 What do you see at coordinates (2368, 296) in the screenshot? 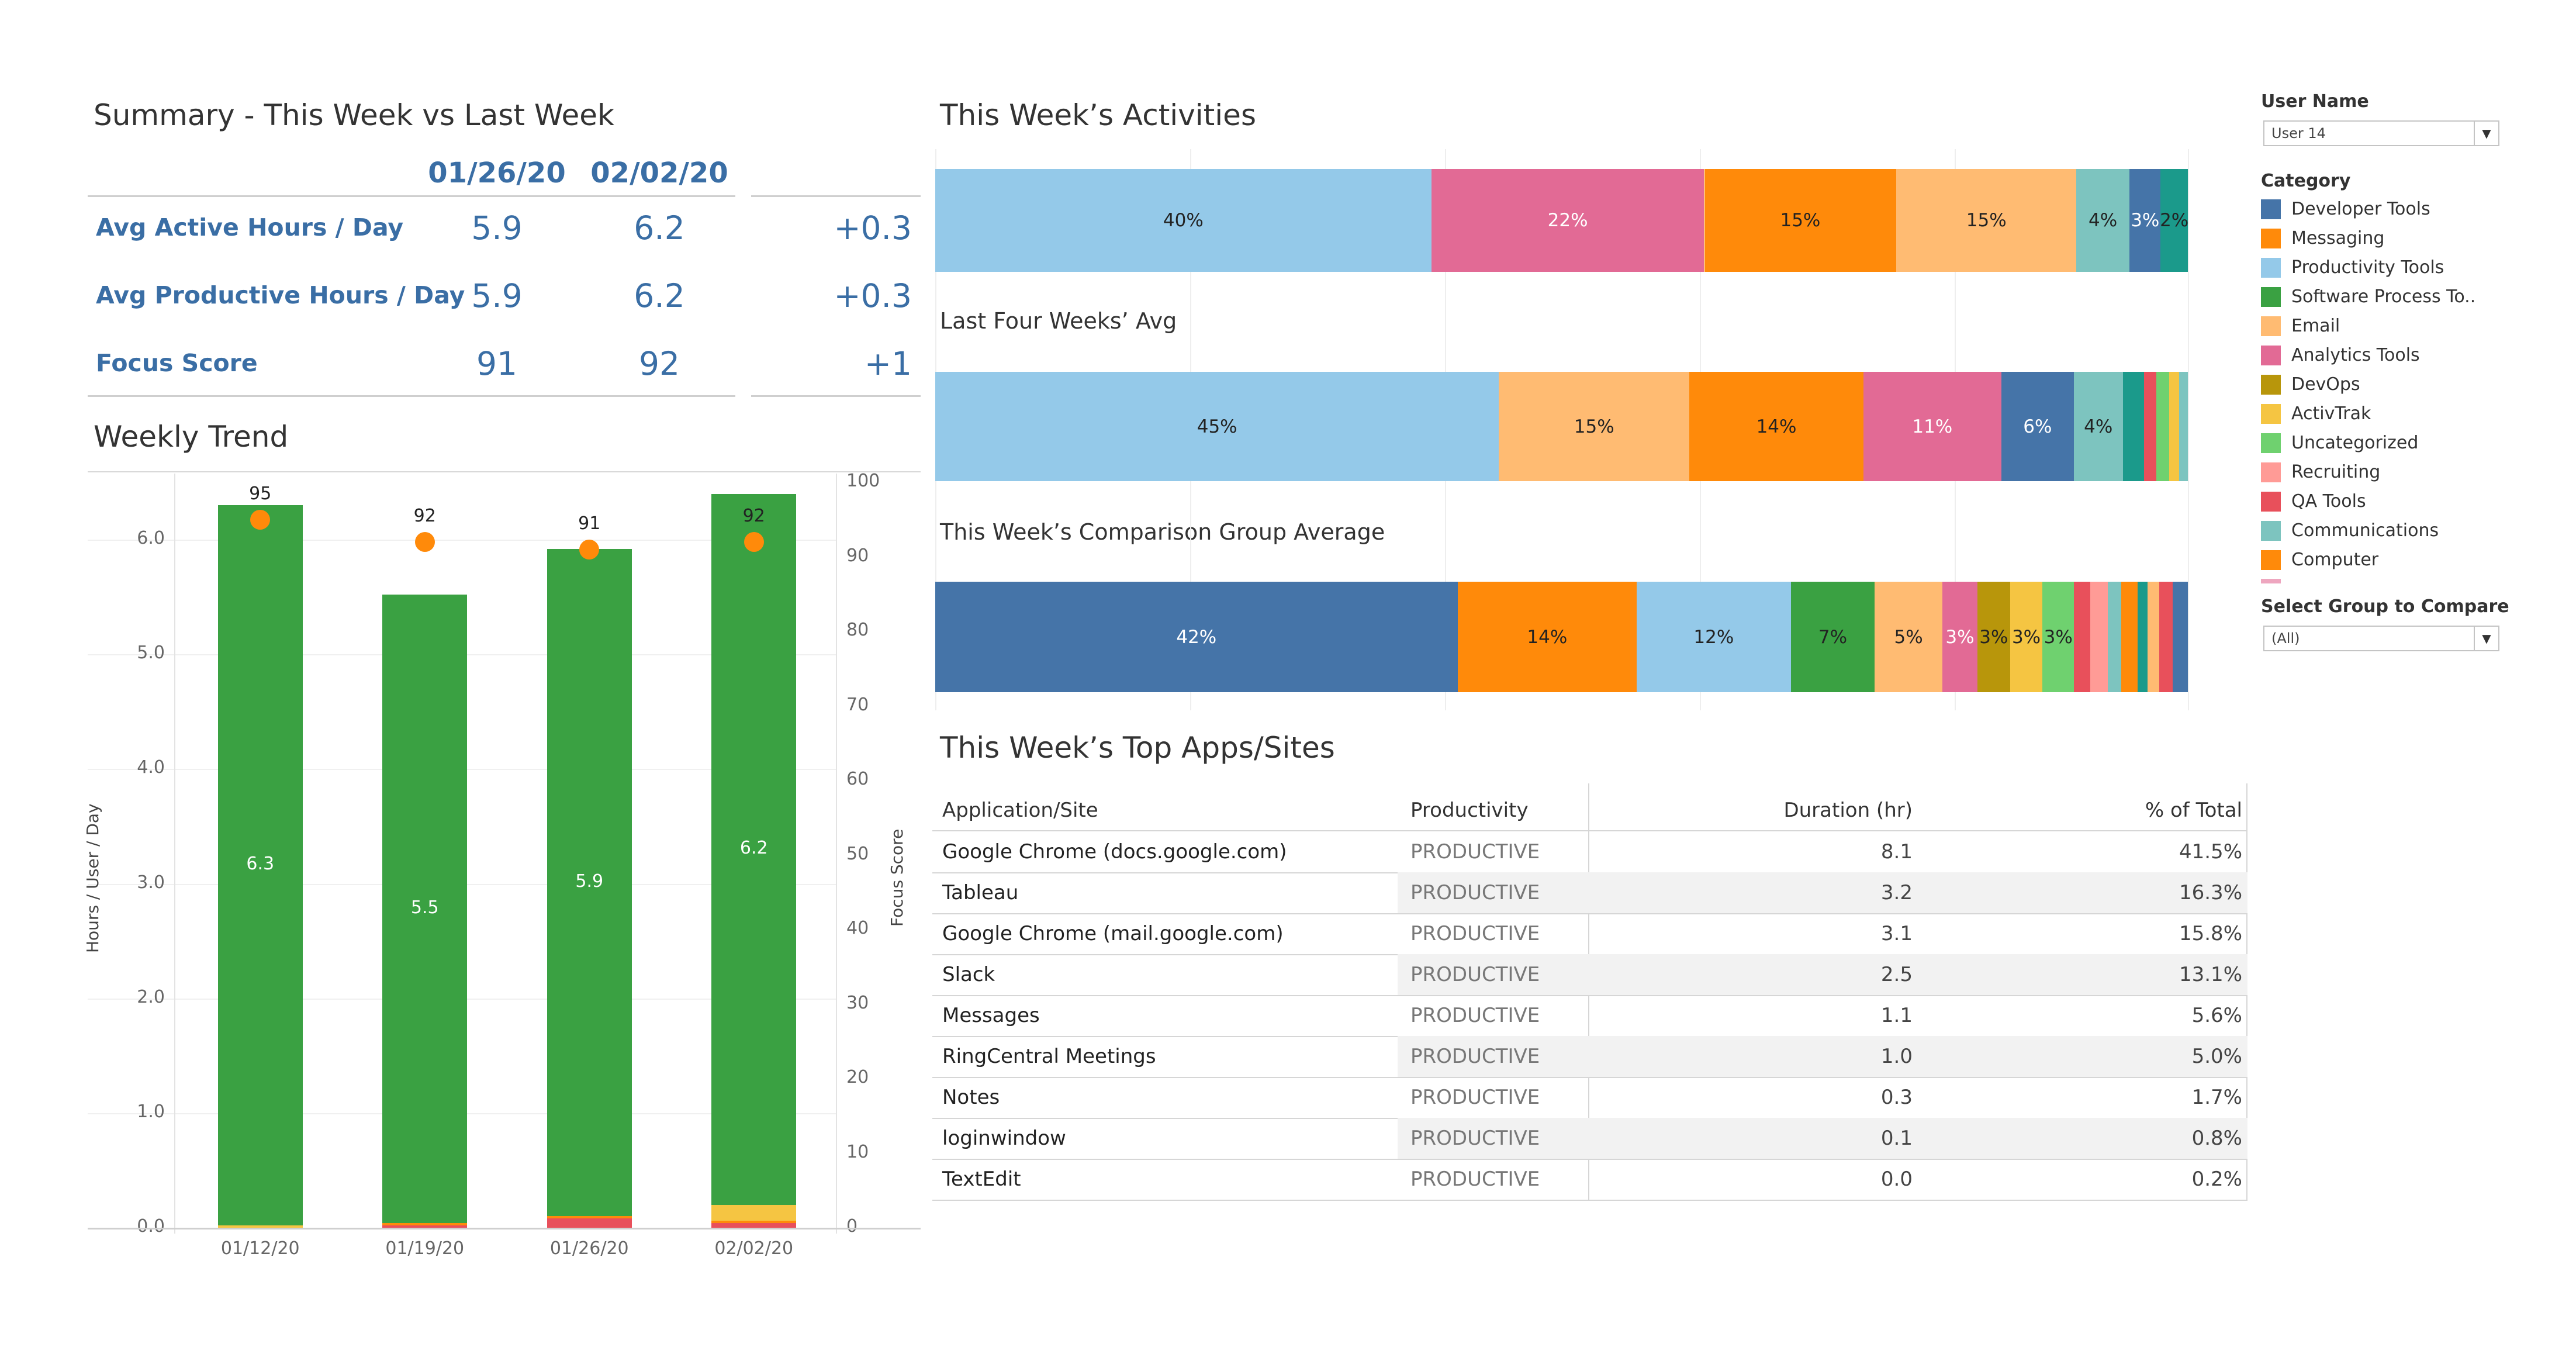
I see `legend-item: Software Process To..` at bounding box center [2368, 296].